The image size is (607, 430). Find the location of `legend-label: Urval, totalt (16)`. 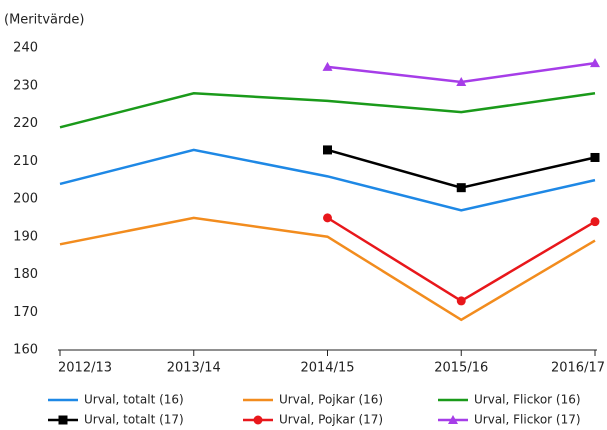

legend-label: Urval, totalt (16) is located at coordinates (134, 400).